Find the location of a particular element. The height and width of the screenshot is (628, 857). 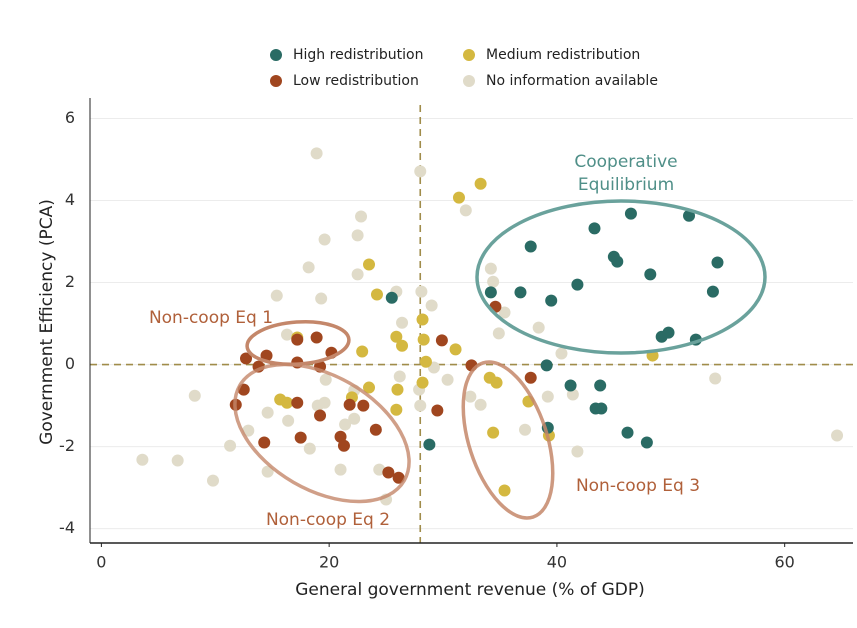

y-tick-label: 2 is located at coordinates (70, 281).